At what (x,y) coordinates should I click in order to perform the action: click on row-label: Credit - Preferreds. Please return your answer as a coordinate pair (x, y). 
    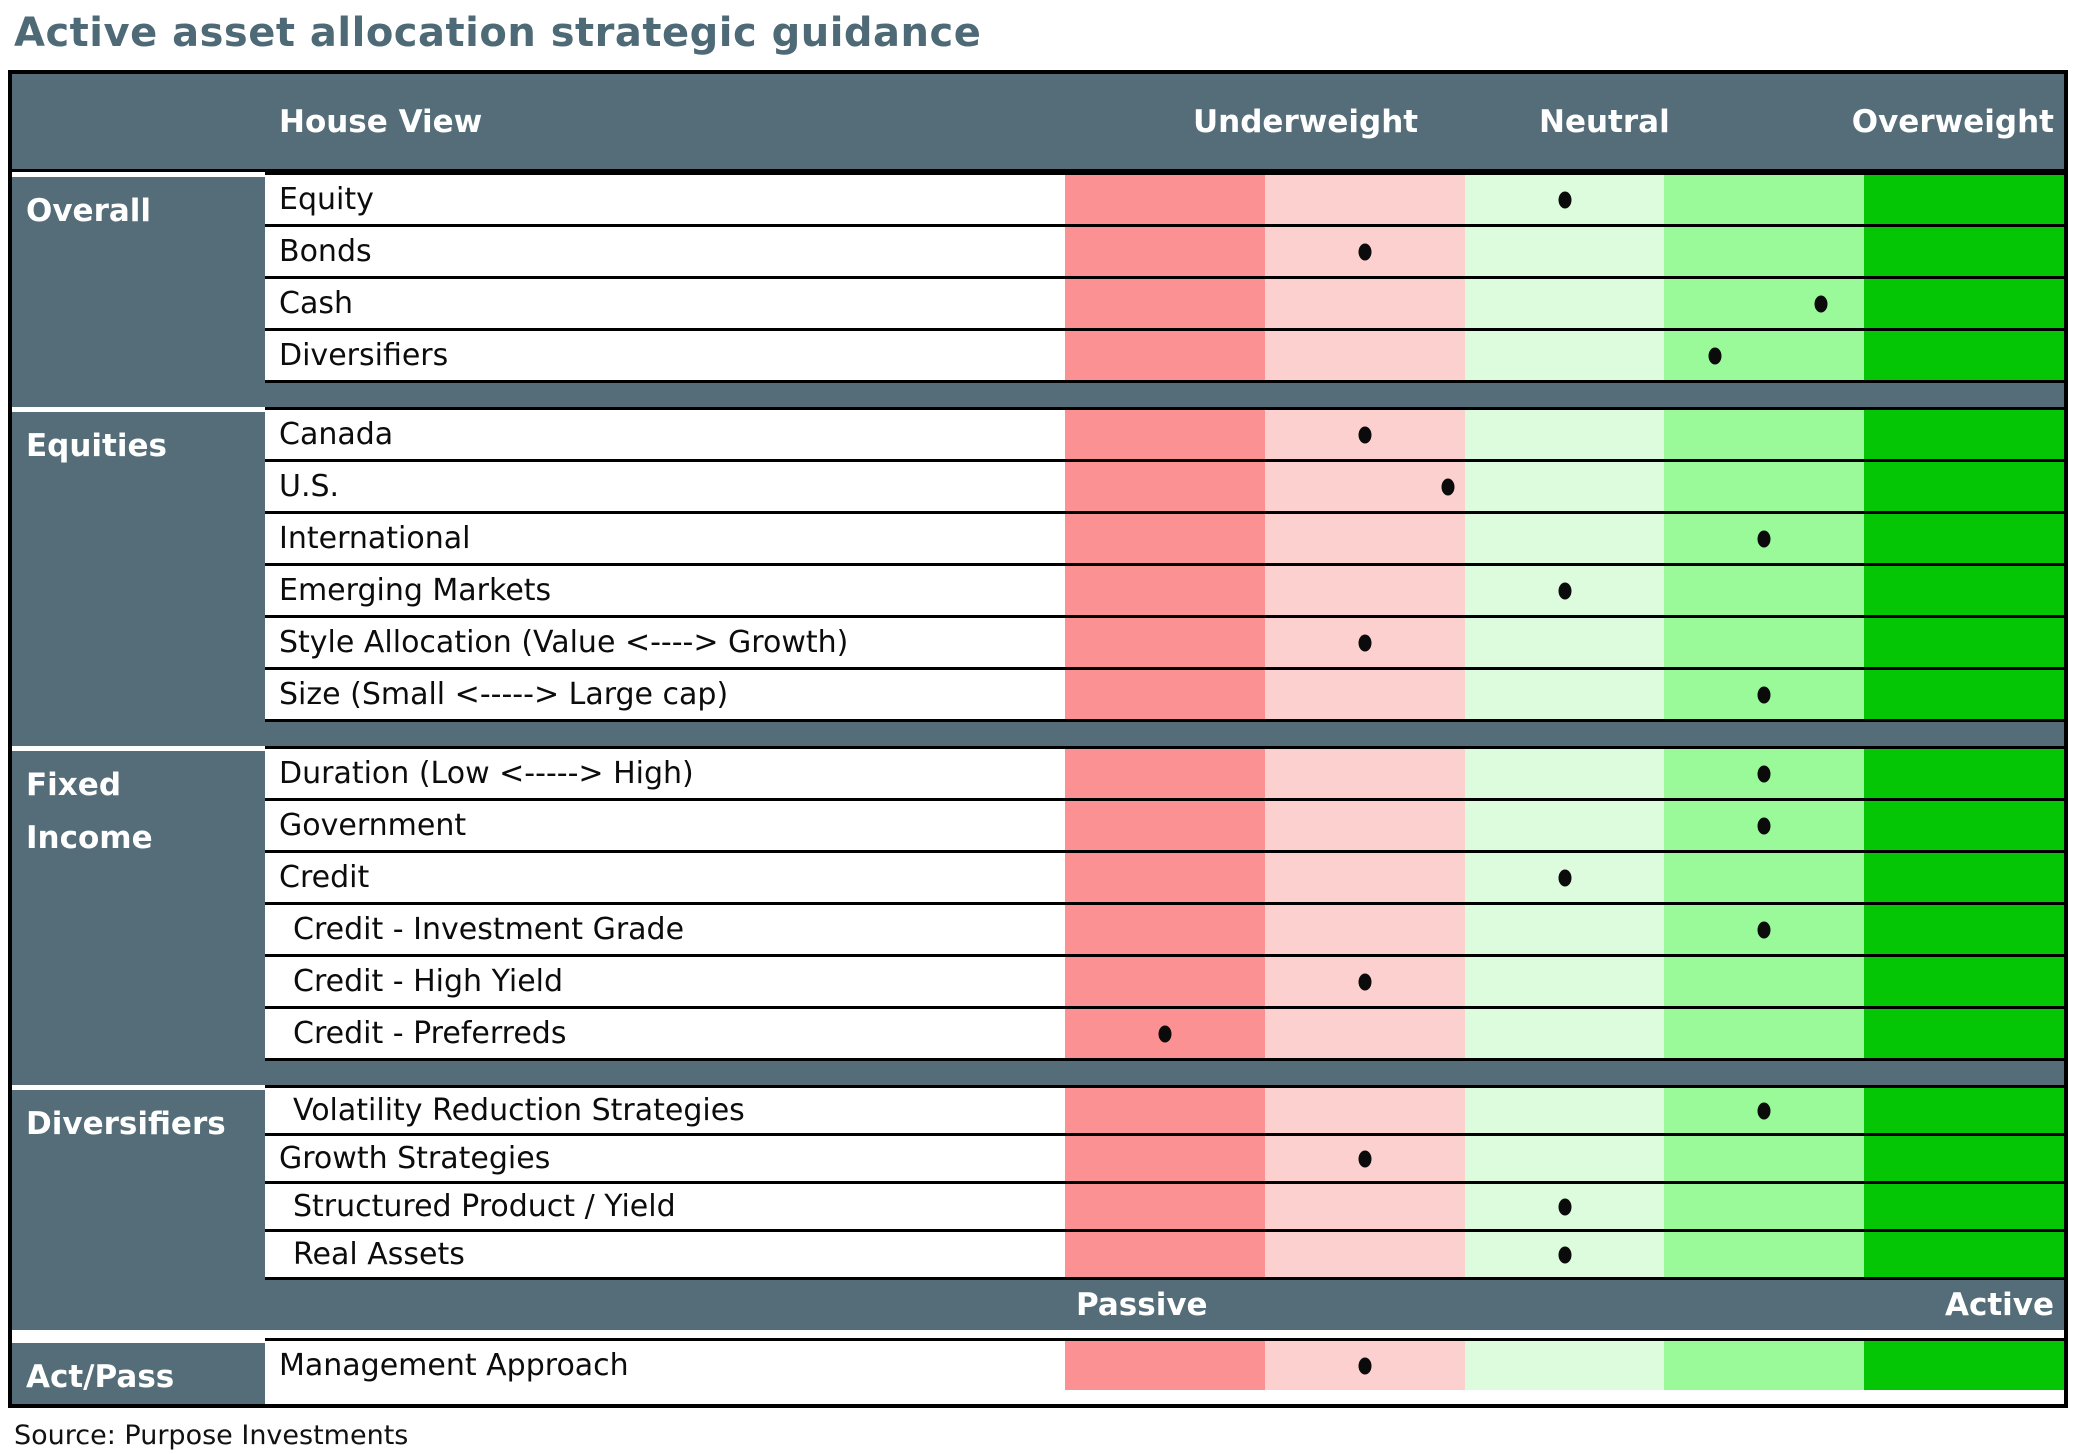
    Looking at the image, I should click on (430, 1033).